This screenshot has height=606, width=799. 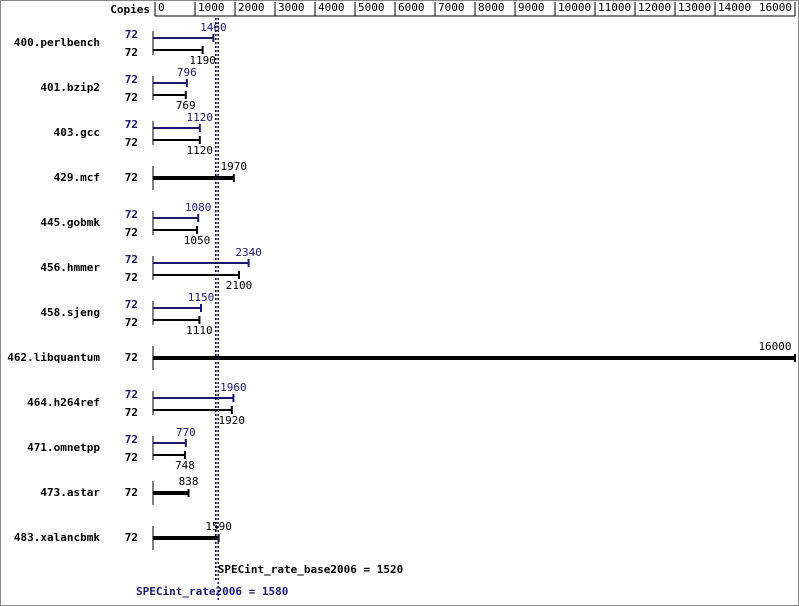 I want to click on x-tick-label: 5000, so click(x=371, y=7).